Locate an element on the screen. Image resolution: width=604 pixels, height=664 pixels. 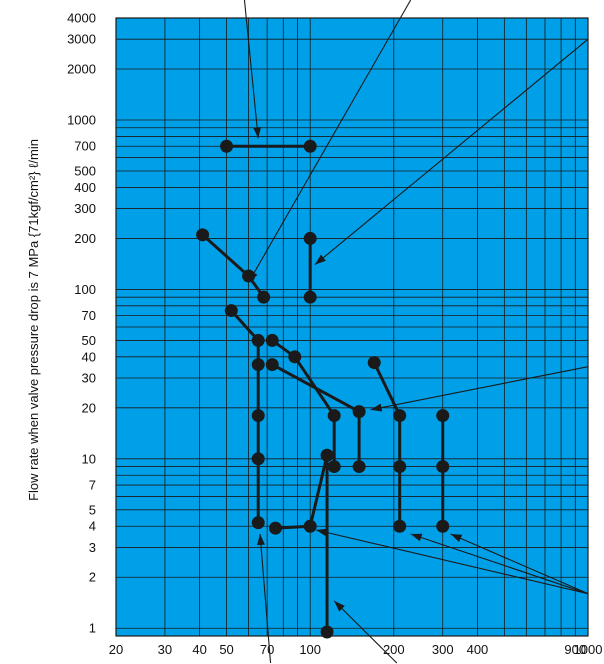
y-tick-label: 30 is located at coordinates (89, 377).